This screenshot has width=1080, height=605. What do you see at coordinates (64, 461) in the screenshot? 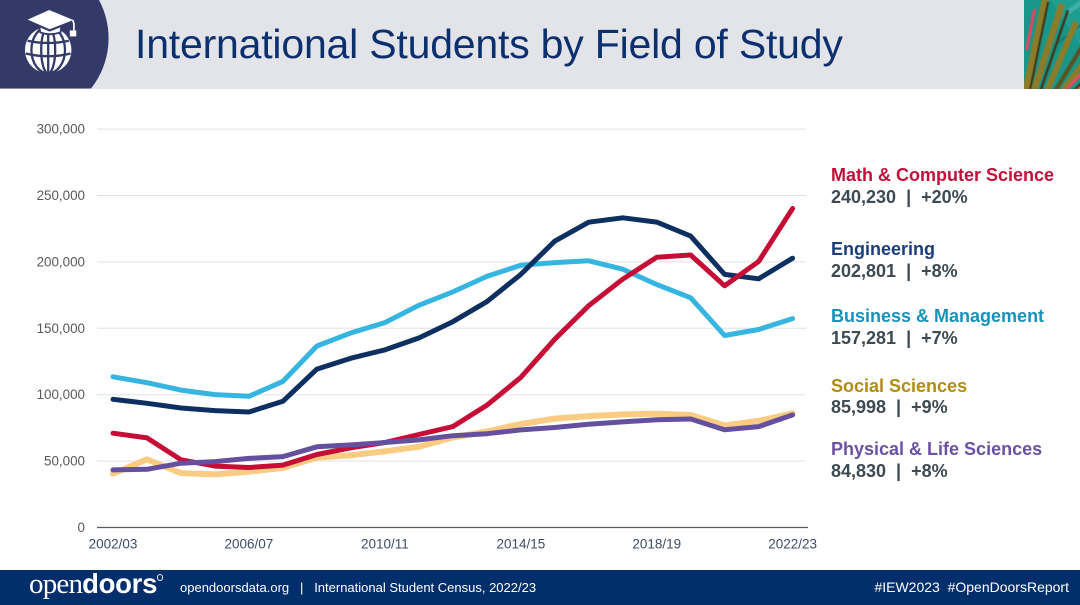
I see `svg-text: 50,000` at bounding box center [64, 461].